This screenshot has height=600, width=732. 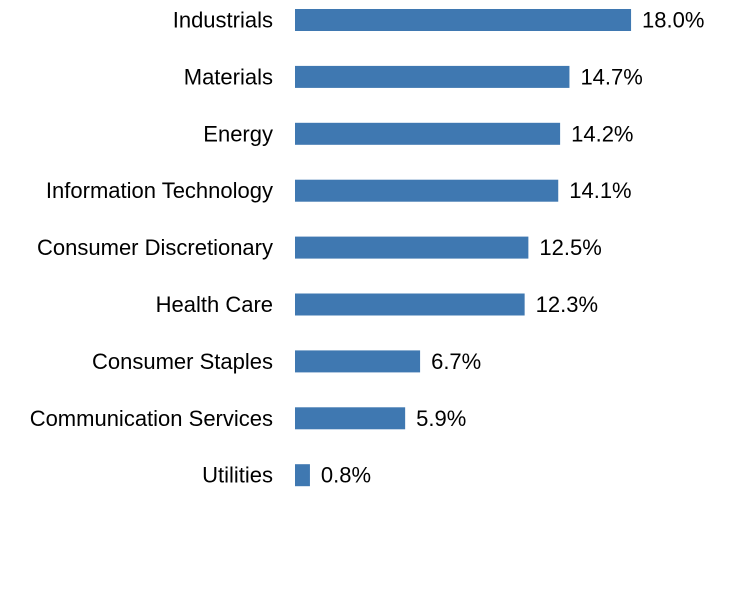 I want to click on category-label: Materials, so click(x=228, y=76).